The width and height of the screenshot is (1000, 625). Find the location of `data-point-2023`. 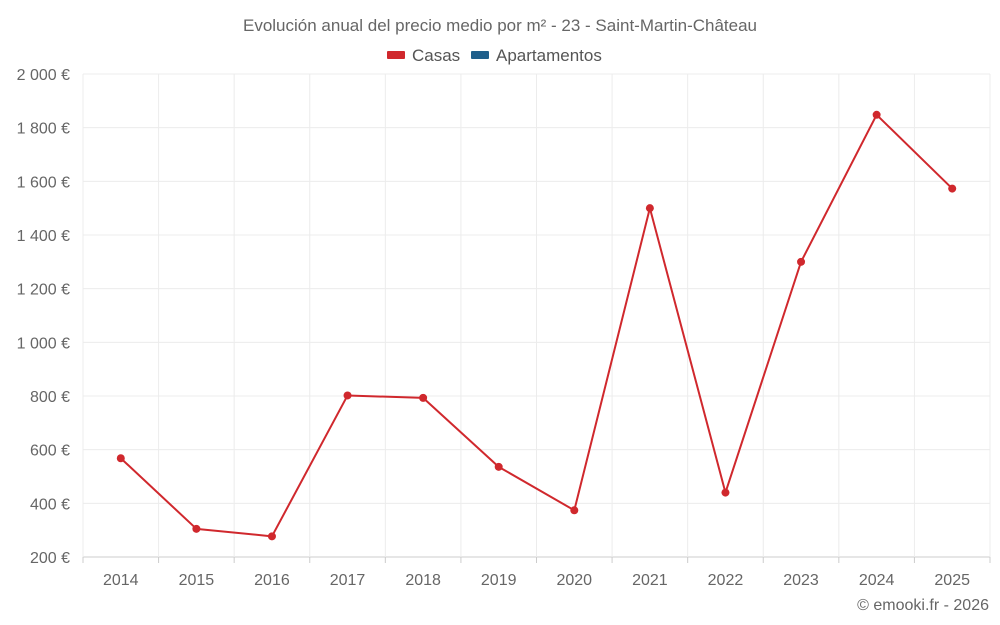

data-point-2023 is located at coordinates (801, 261).